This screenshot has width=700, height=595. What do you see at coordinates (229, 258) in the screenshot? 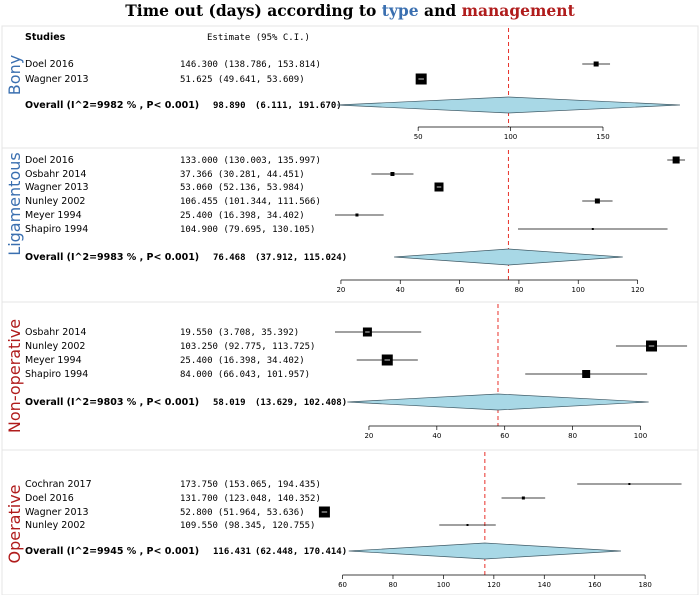
I see `overall-estimate: 76.468` at bounding box center [229, 258].